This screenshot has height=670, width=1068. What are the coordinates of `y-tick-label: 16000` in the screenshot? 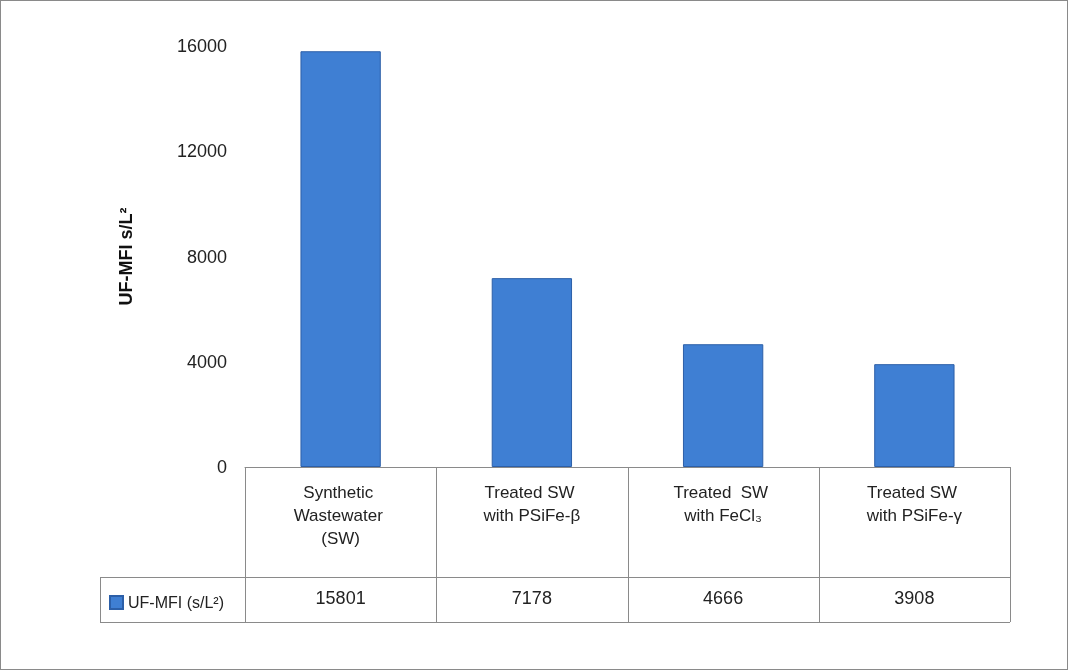 It's located at (201, 46).